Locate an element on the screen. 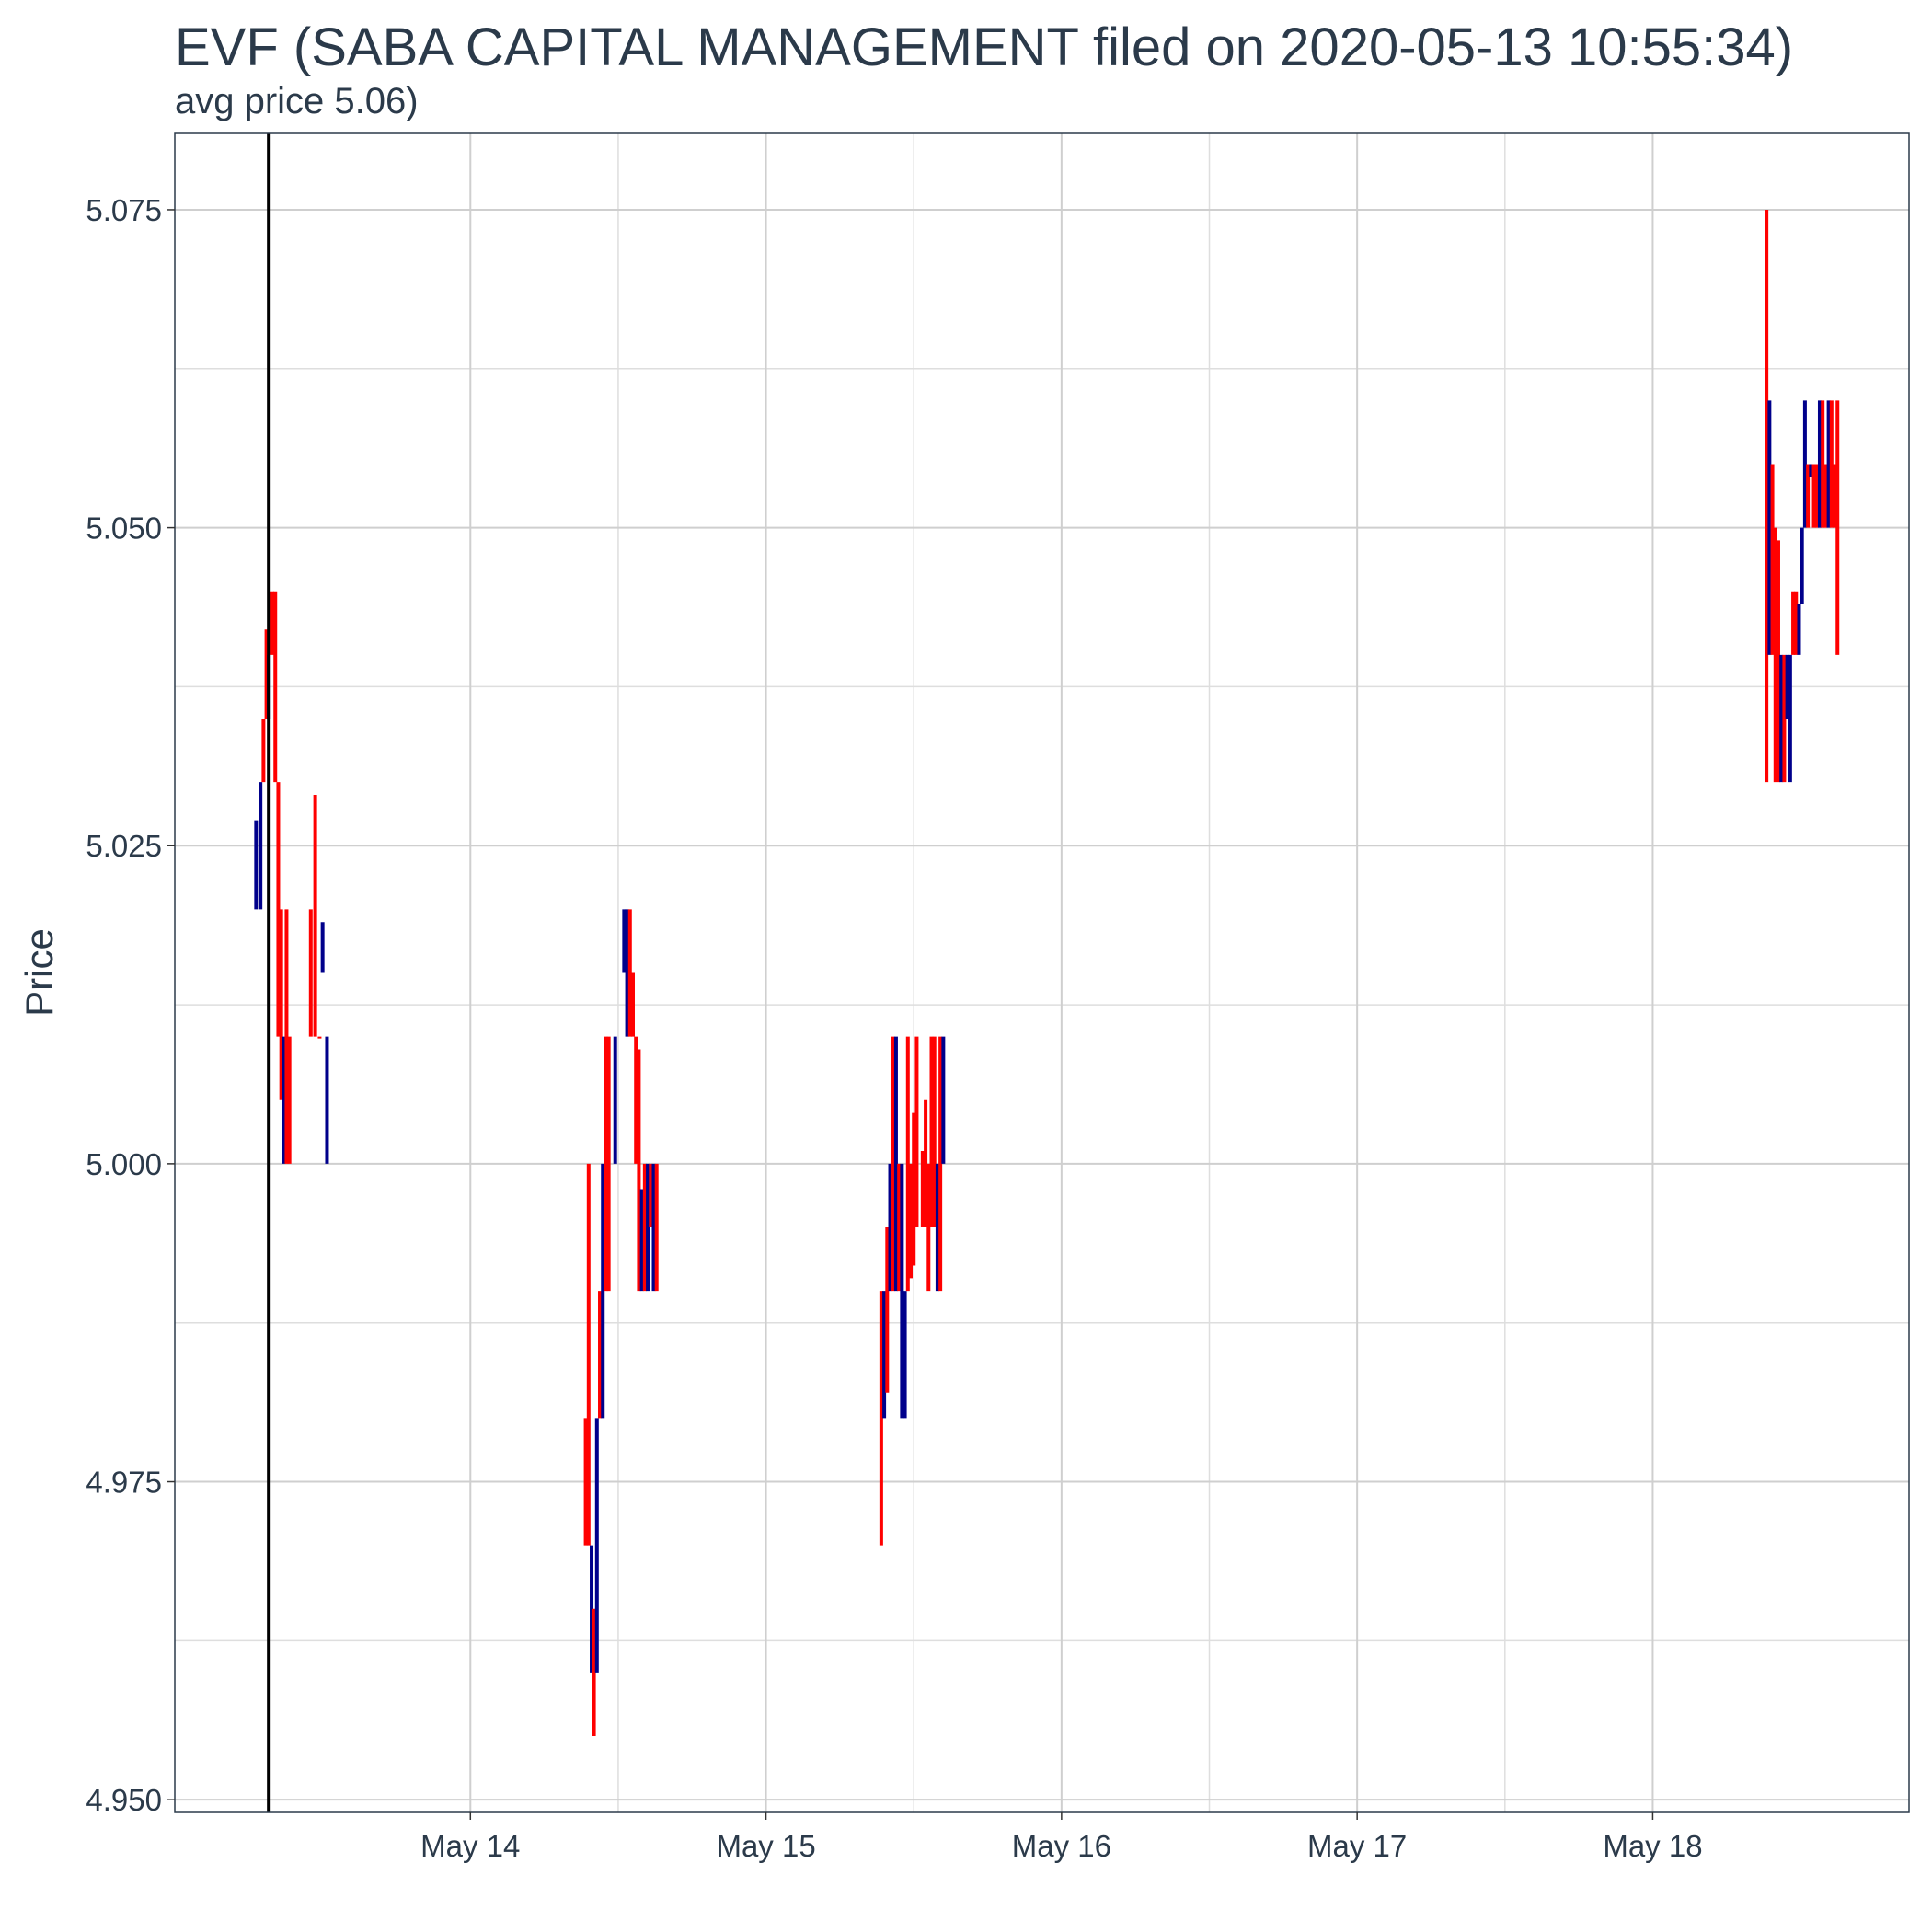  x-tick-label: May 16 is located at coordinates (1061, 1846).